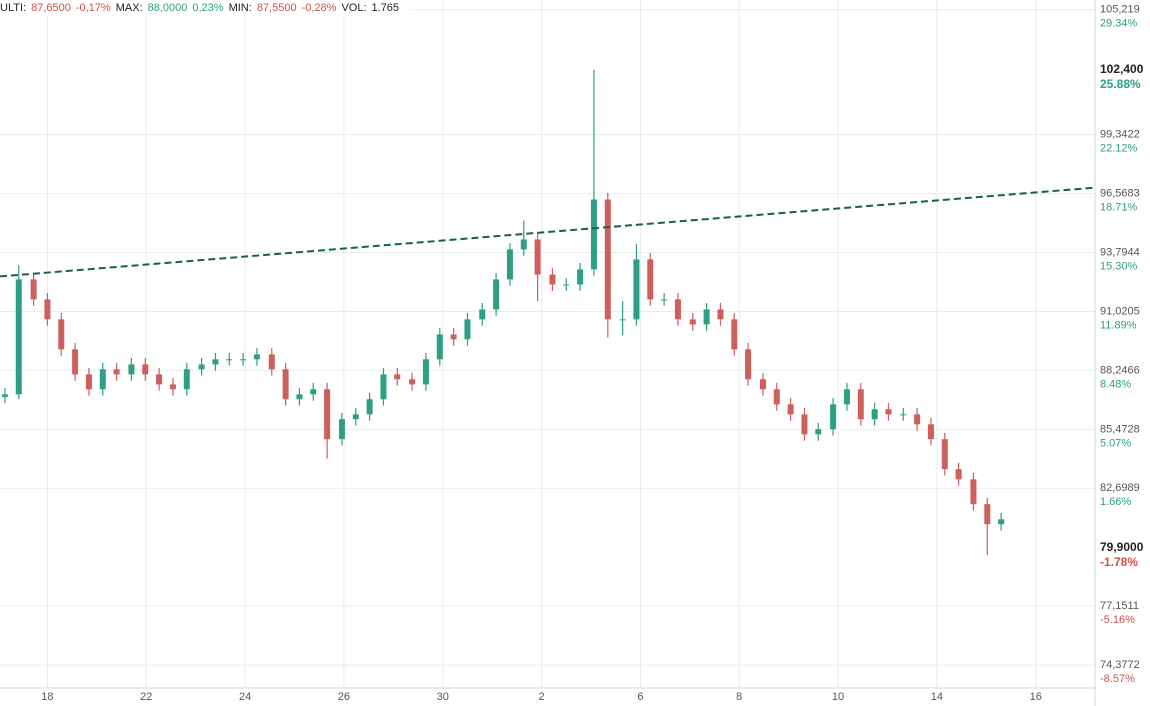  What do you see at coordinates (354, 8) in the screenshot?
I see `quote-label: VOL:` at bounding box center [354, 8].